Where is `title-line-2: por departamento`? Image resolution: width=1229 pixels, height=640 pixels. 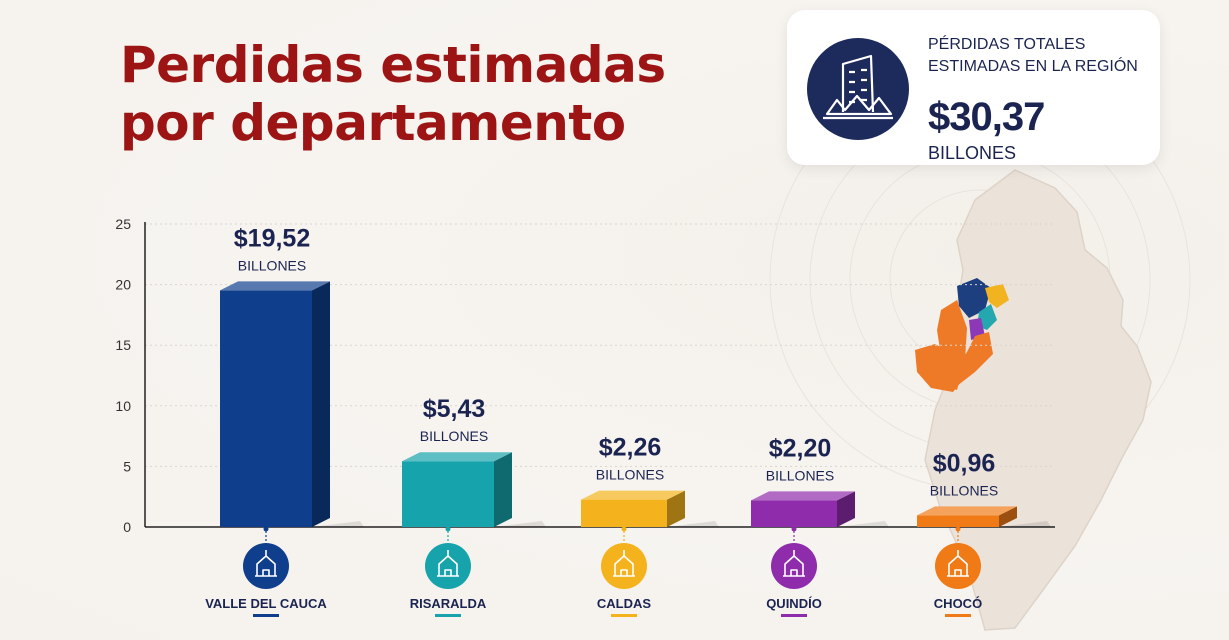
title-line-2: por departamento is located at coordinates (373, 123).